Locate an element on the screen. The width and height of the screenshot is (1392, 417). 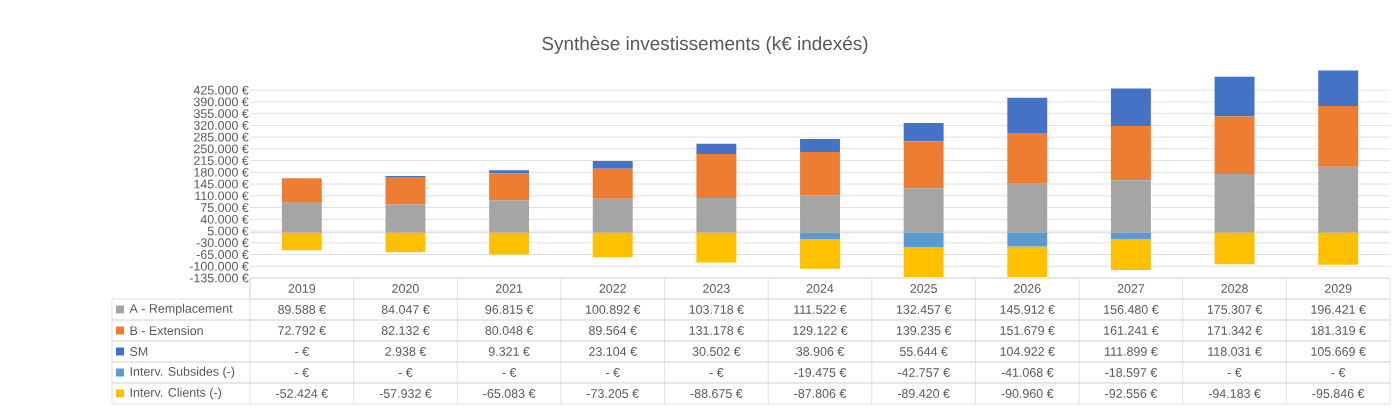
y-tick-label: 425.000 € is located at coordinates (221, 90).